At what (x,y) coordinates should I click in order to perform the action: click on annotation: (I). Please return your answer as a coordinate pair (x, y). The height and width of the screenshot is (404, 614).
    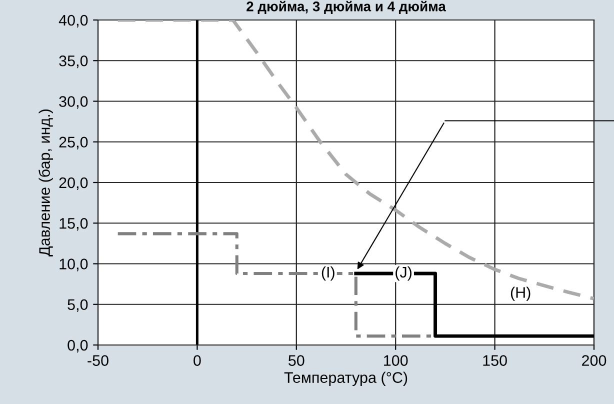
    Looking at the image, I should click on (328, 273).